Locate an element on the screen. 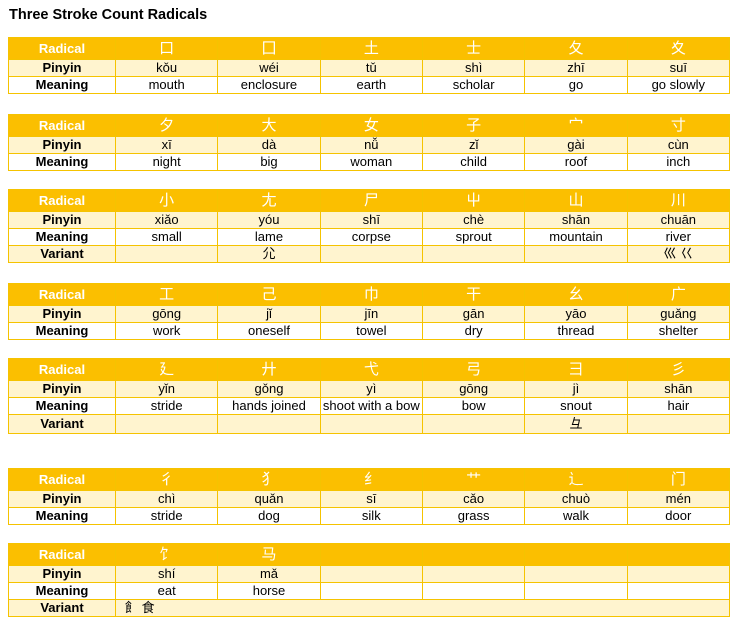 The width and height of the screenshot is (735, 627). pinyin-cell: yì is located at coordinates (371, 389).